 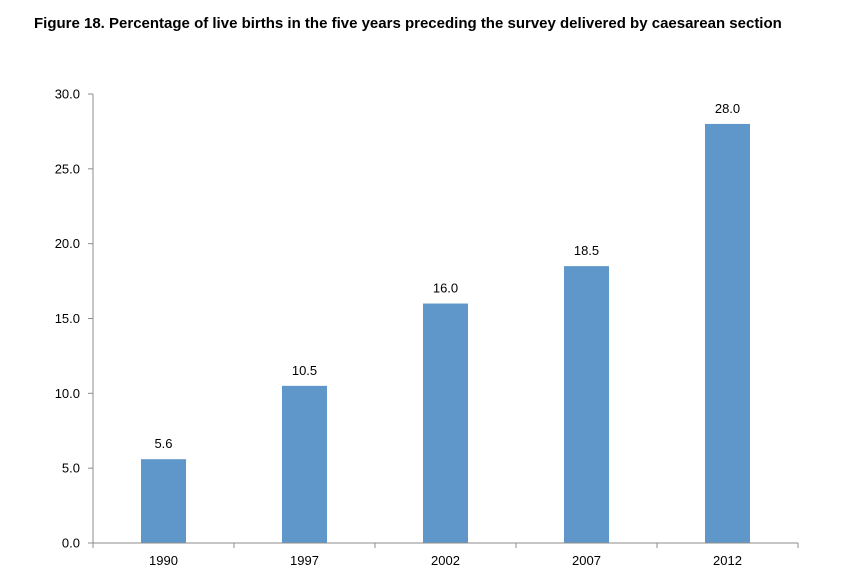 What do you see at coordinates (163, 560) in the screenshot?
I see `x-tick-label-1990: 1990` at bounding box center [163, 560].